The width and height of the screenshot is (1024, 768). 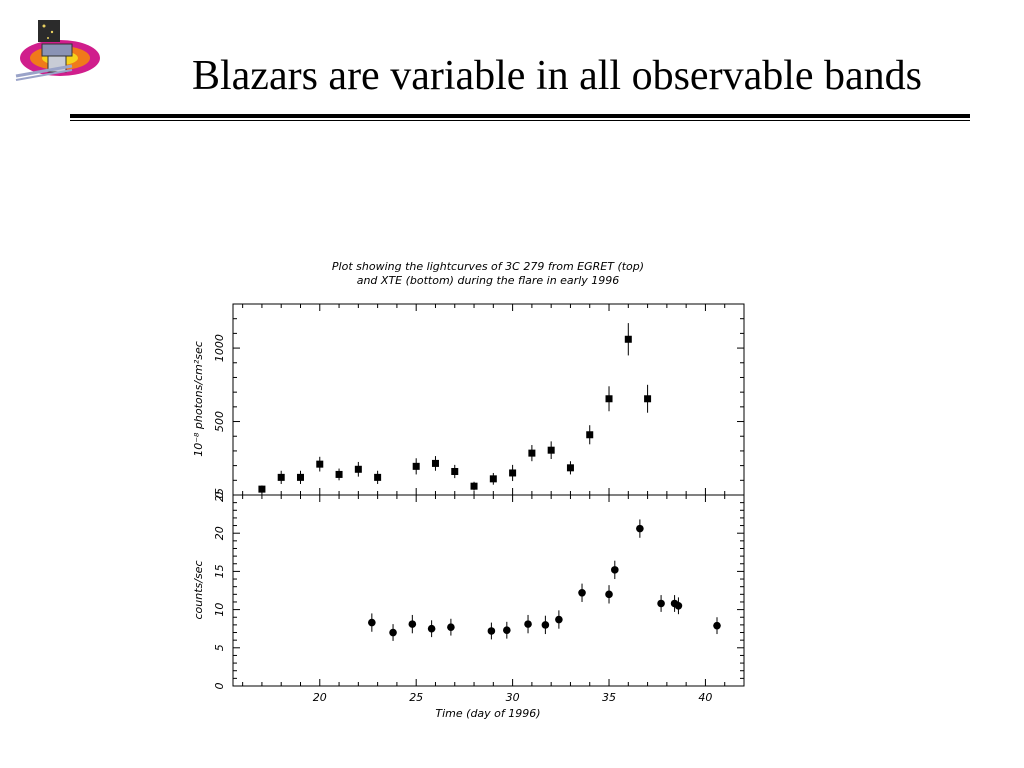 I want to click on top-panel-ticks: 0 500 1000, so click(x=479, y=401).